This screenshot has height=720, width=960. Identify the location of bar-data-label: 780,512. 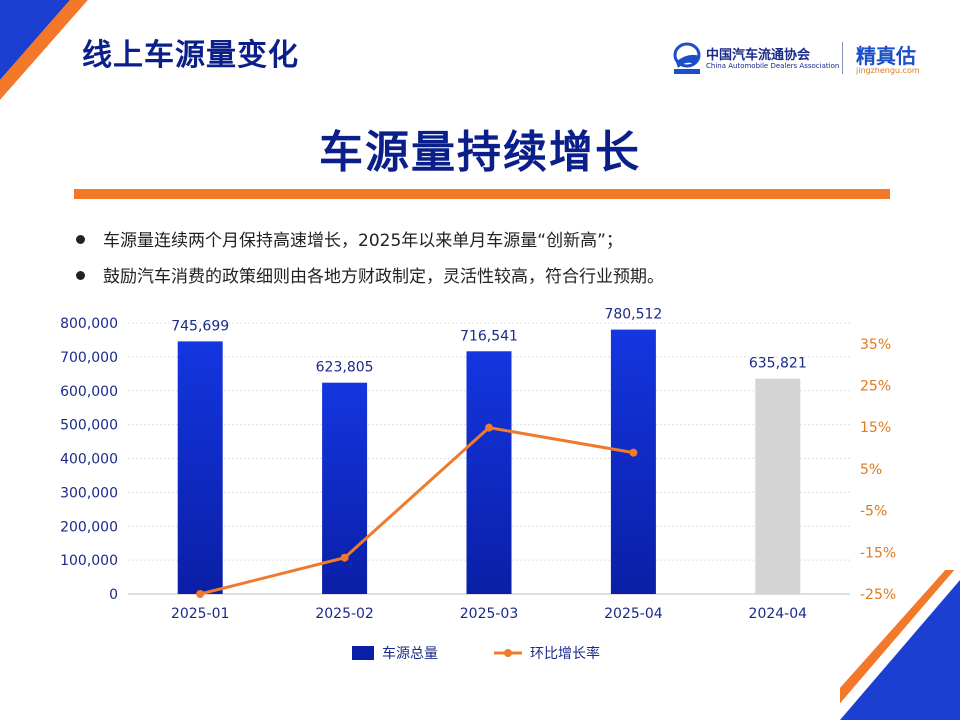
(633, 315).